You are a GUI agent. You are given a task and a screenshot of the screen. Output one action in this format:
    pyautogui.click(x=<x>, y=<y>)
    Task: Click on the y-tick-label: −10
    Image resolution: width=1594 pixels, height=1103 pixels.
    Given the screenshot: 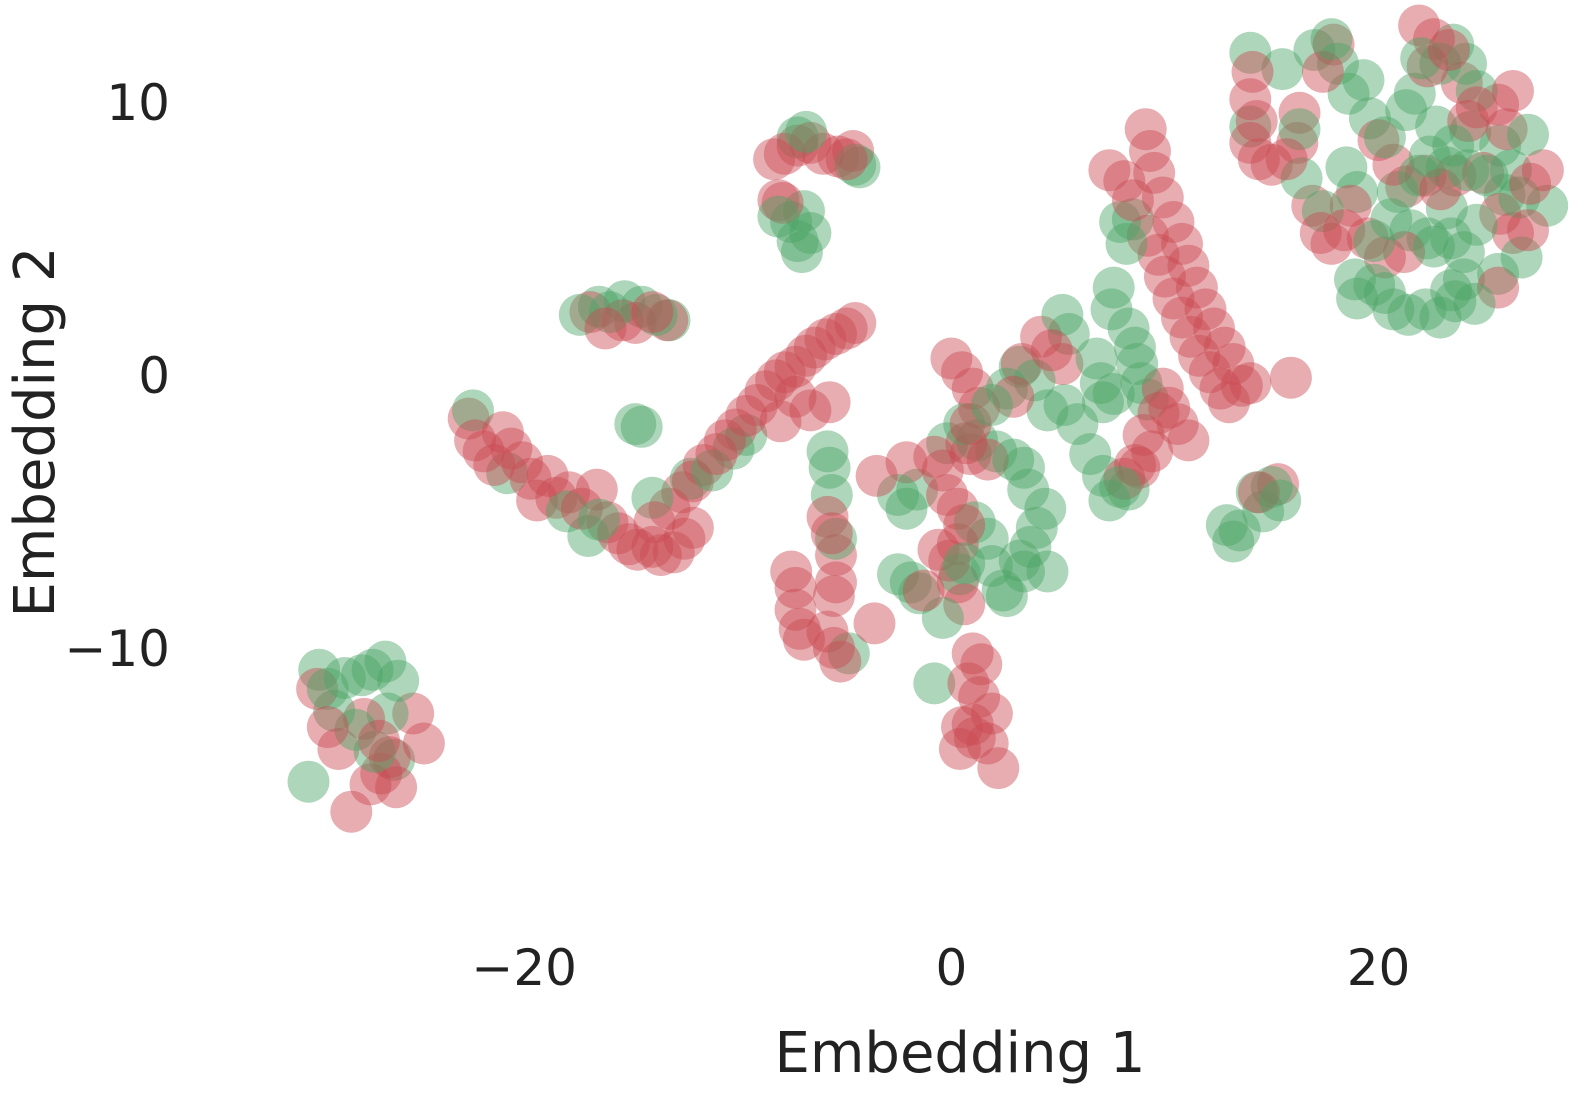 What is the action you would take?
    pyautogui.click(x=117, y=649)
    